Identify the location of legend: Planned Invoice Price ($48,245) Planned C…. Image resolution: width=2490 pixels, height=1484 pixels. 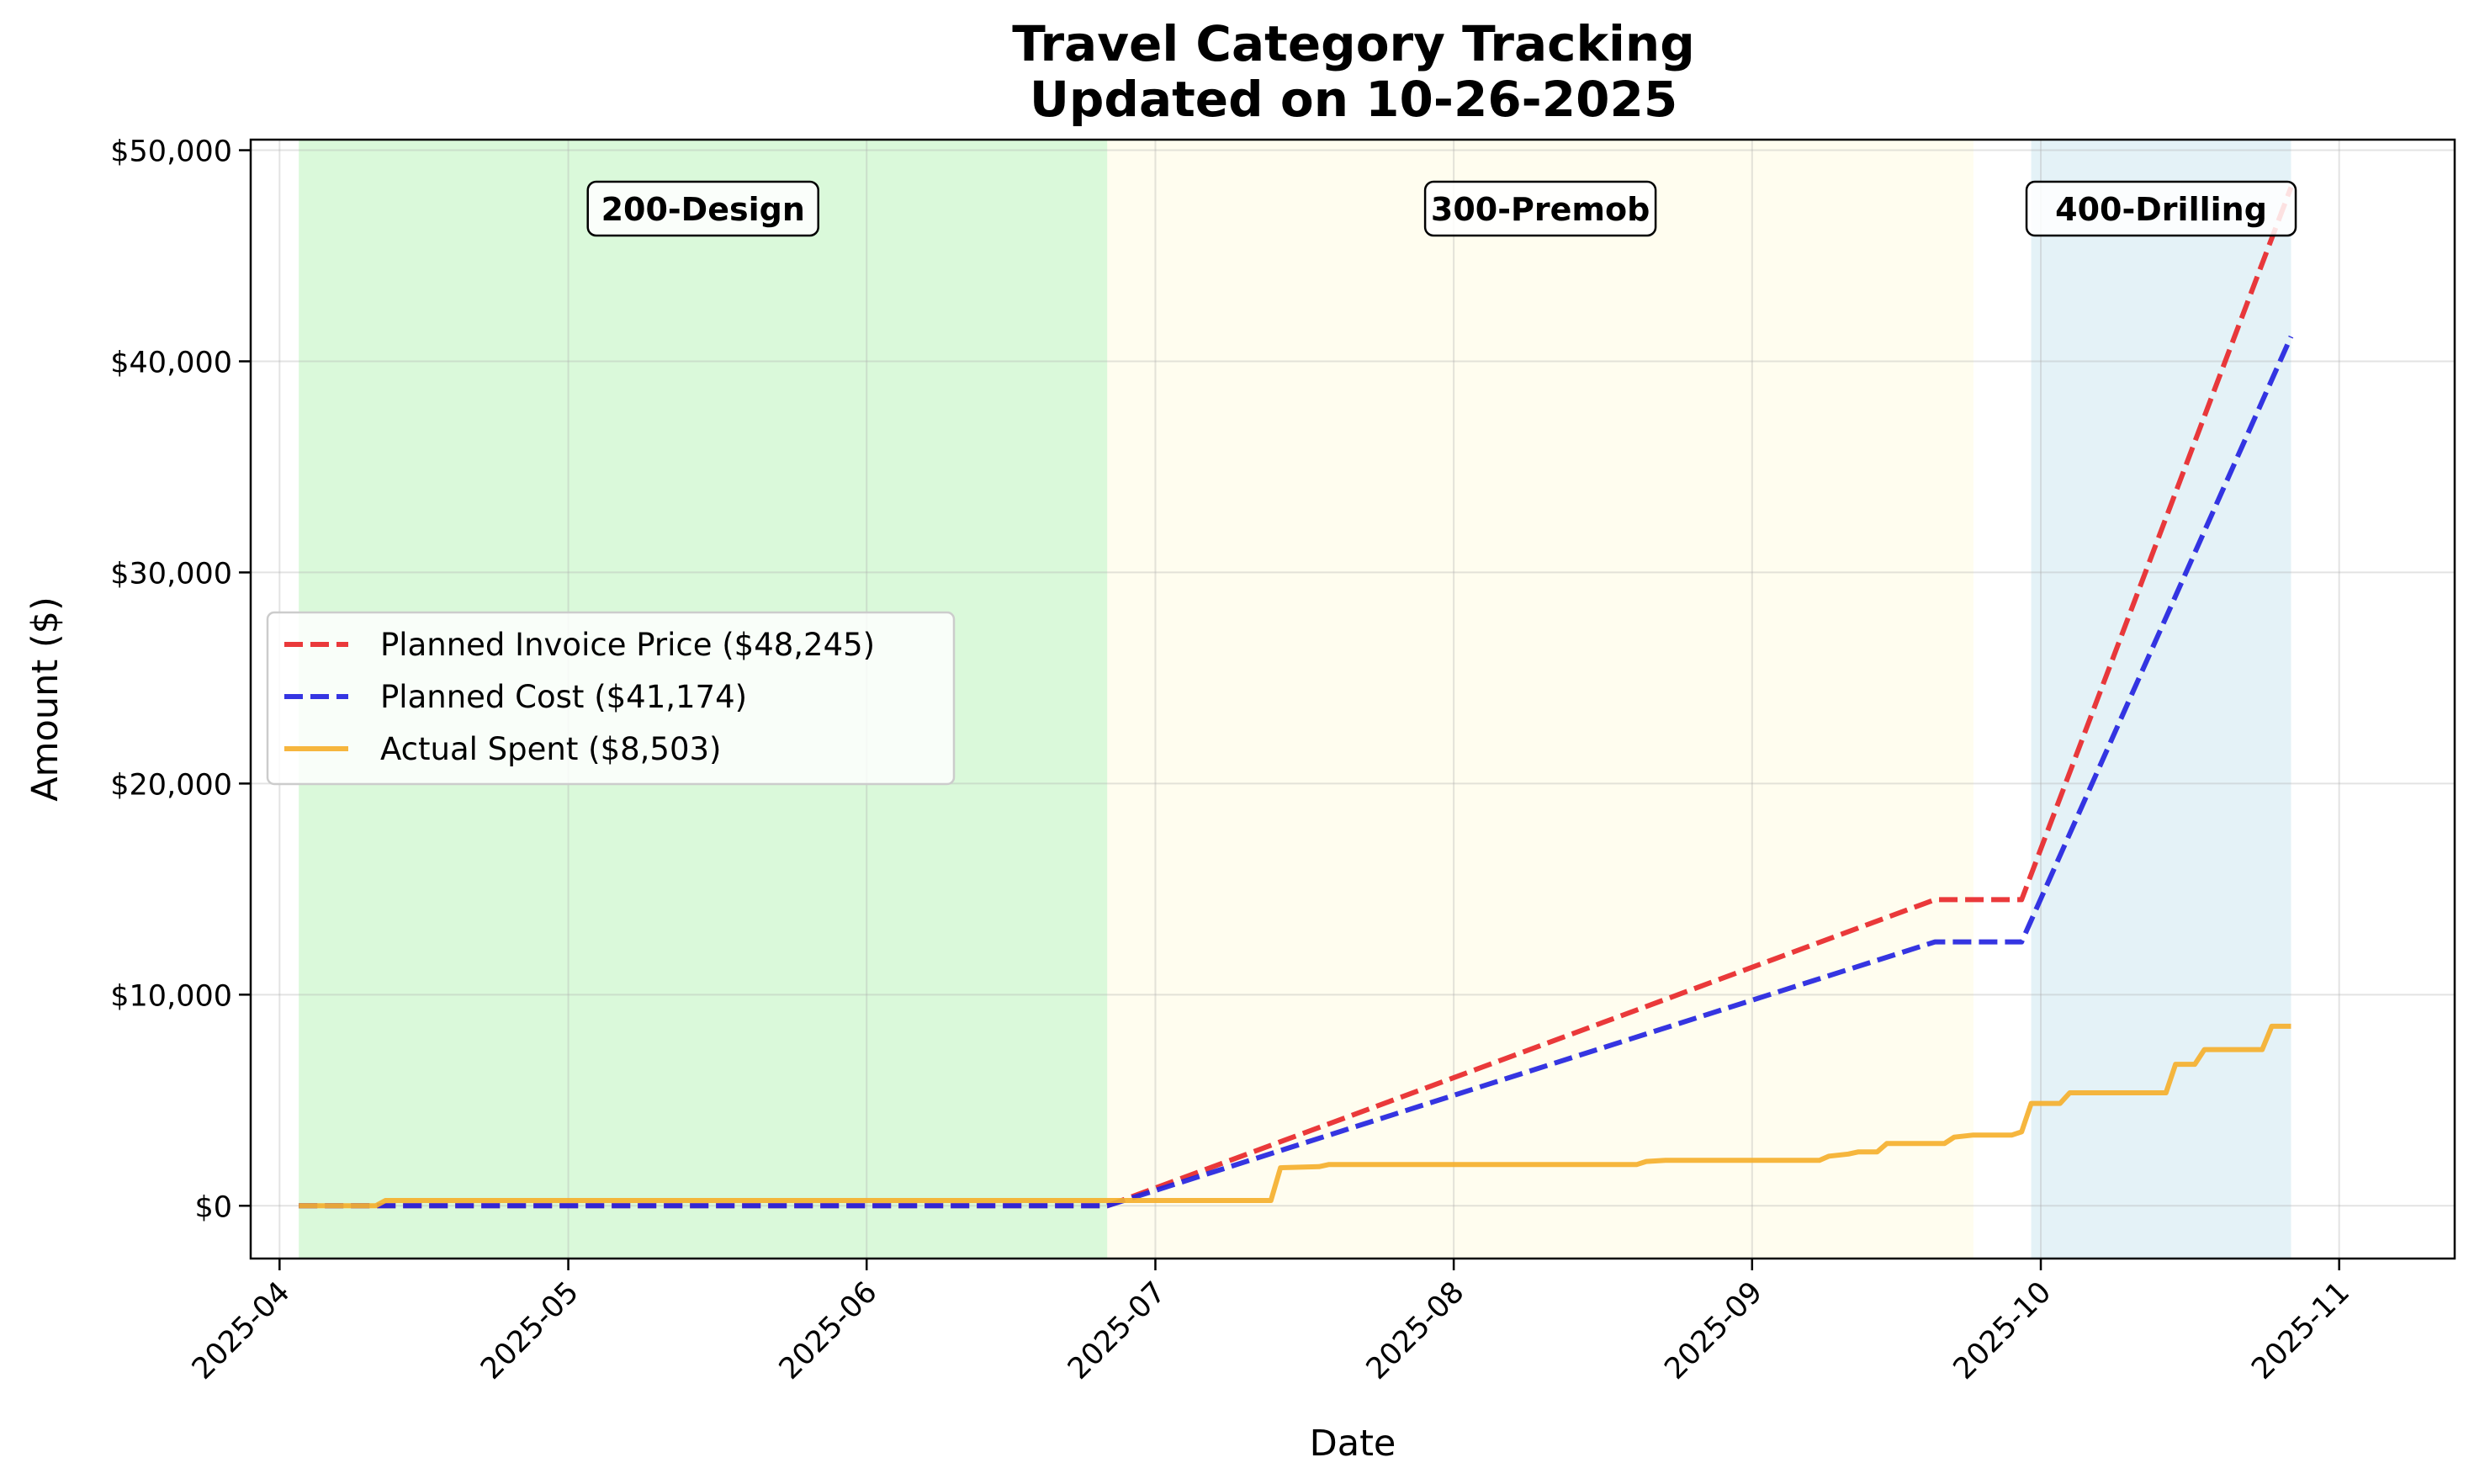
(611, 698).